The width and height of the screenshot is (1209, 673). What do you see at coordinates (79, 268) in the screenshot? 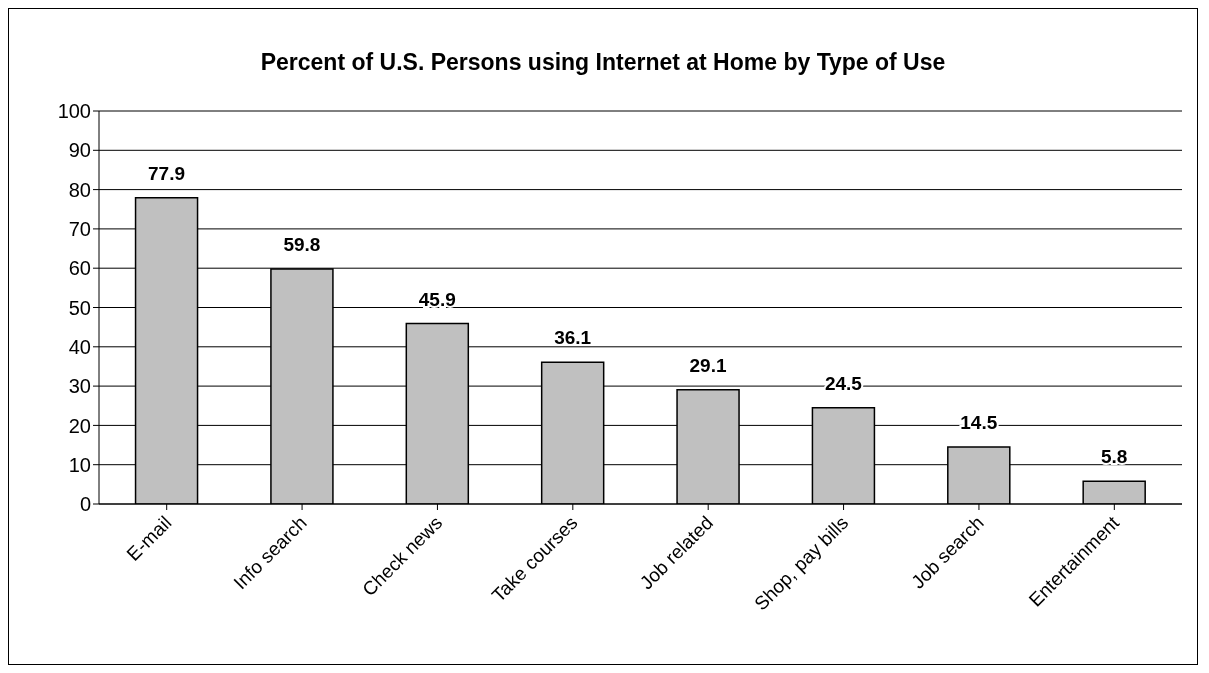
I see `y-tick-label: 60` at bounding box center [79, 268].